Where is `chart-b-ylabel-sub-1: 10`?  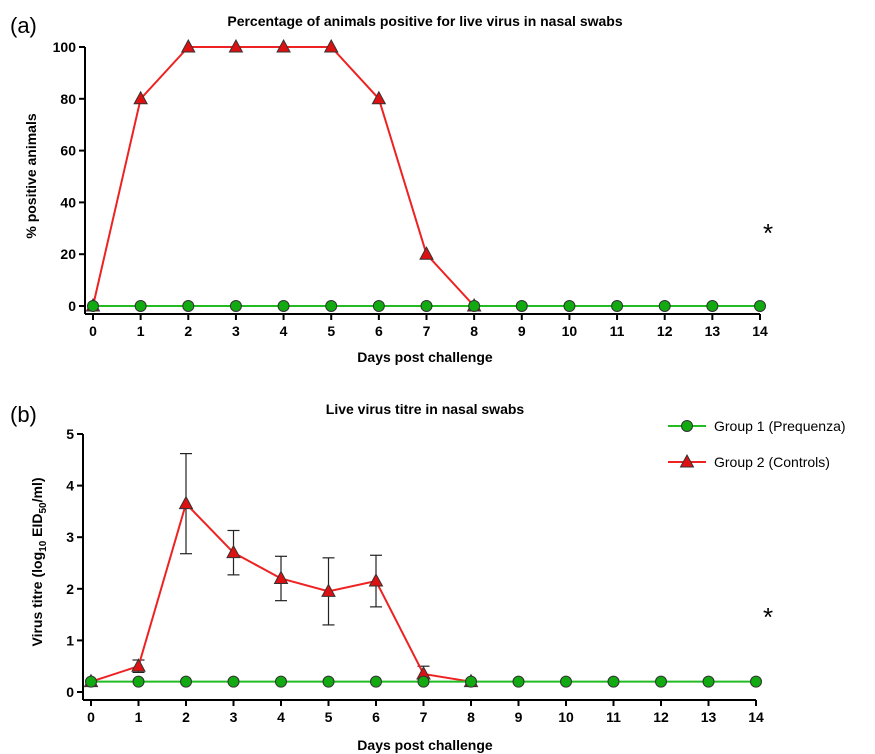 chart-b-ylabel-sub-1: 10 is located at coordinates (43, 546).